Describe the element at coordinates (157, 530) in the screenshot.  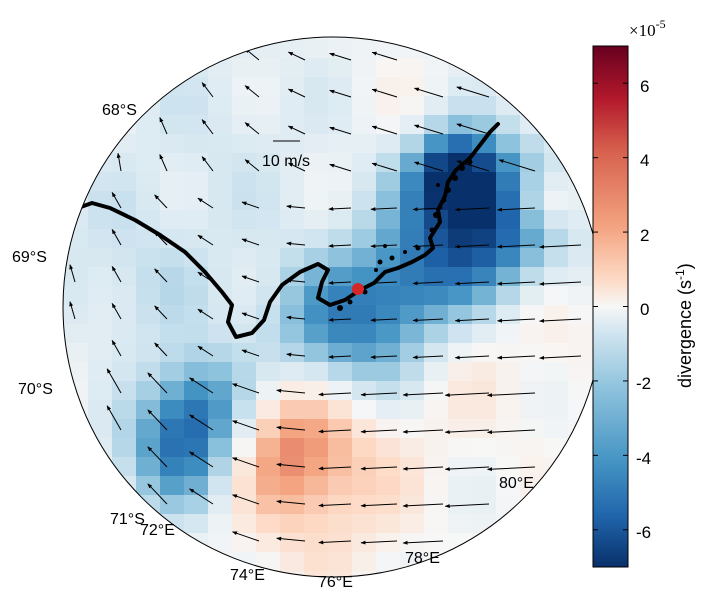
I see `lon-label-72e: 72°E` at that location.